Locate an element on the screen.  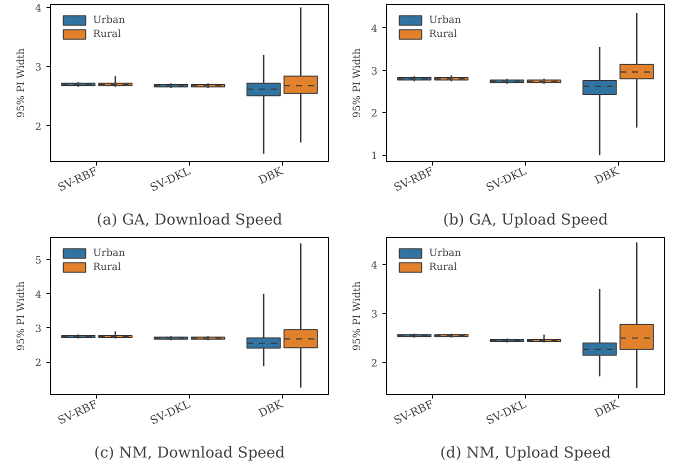
text: (c) NM, Download Speed is located at coordinates (190, 453).